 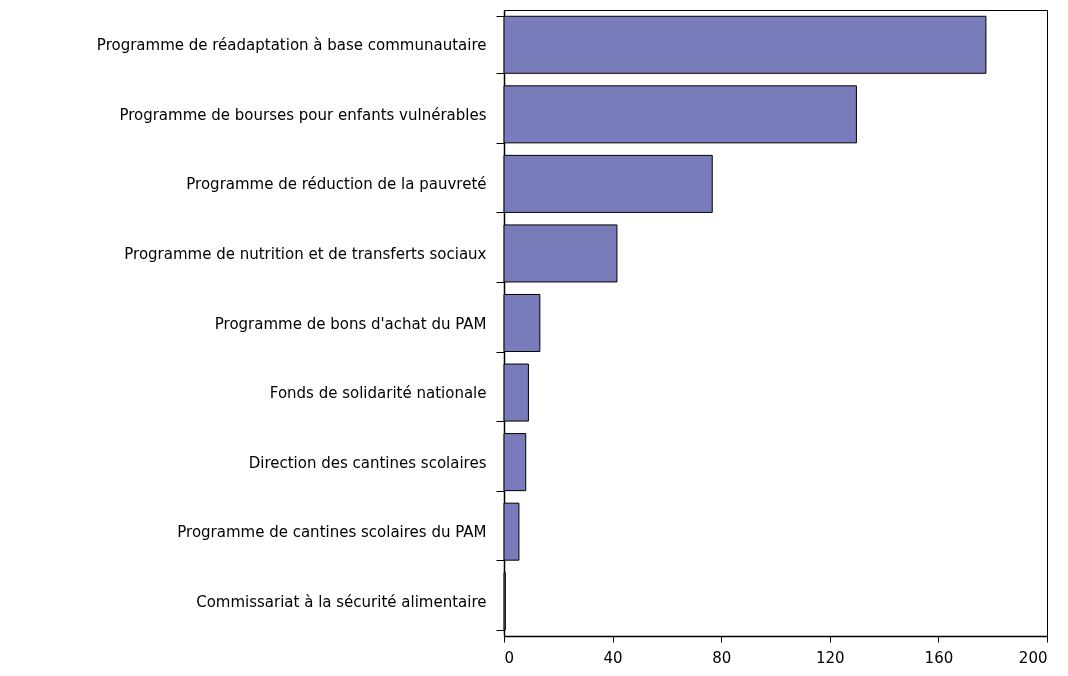 I want to click on x-tick-label: 120, so click(x=830, y=657).